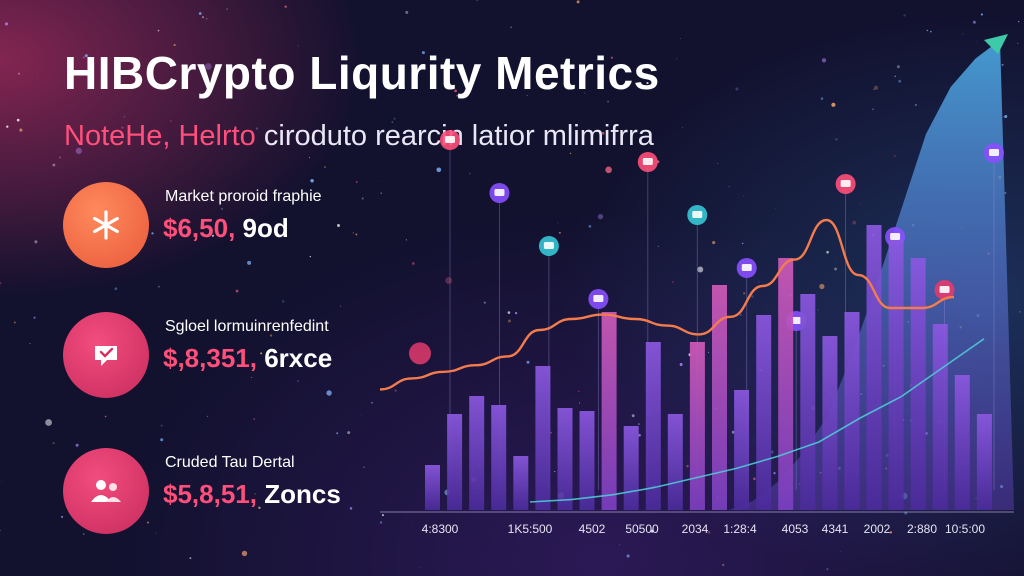 Image resolution: width=1024 pixels, height=576 pixels. What do you see at coordinates (835, 529) in the screenshot?
I see `x-tick-label: 4341` at bounding box center [835, 529].